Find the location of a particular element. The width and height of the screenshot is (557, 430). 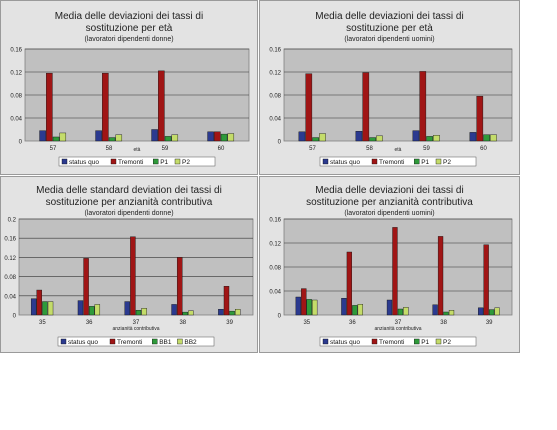

x-tick-label: 58 is located at coordinates (369, 149).